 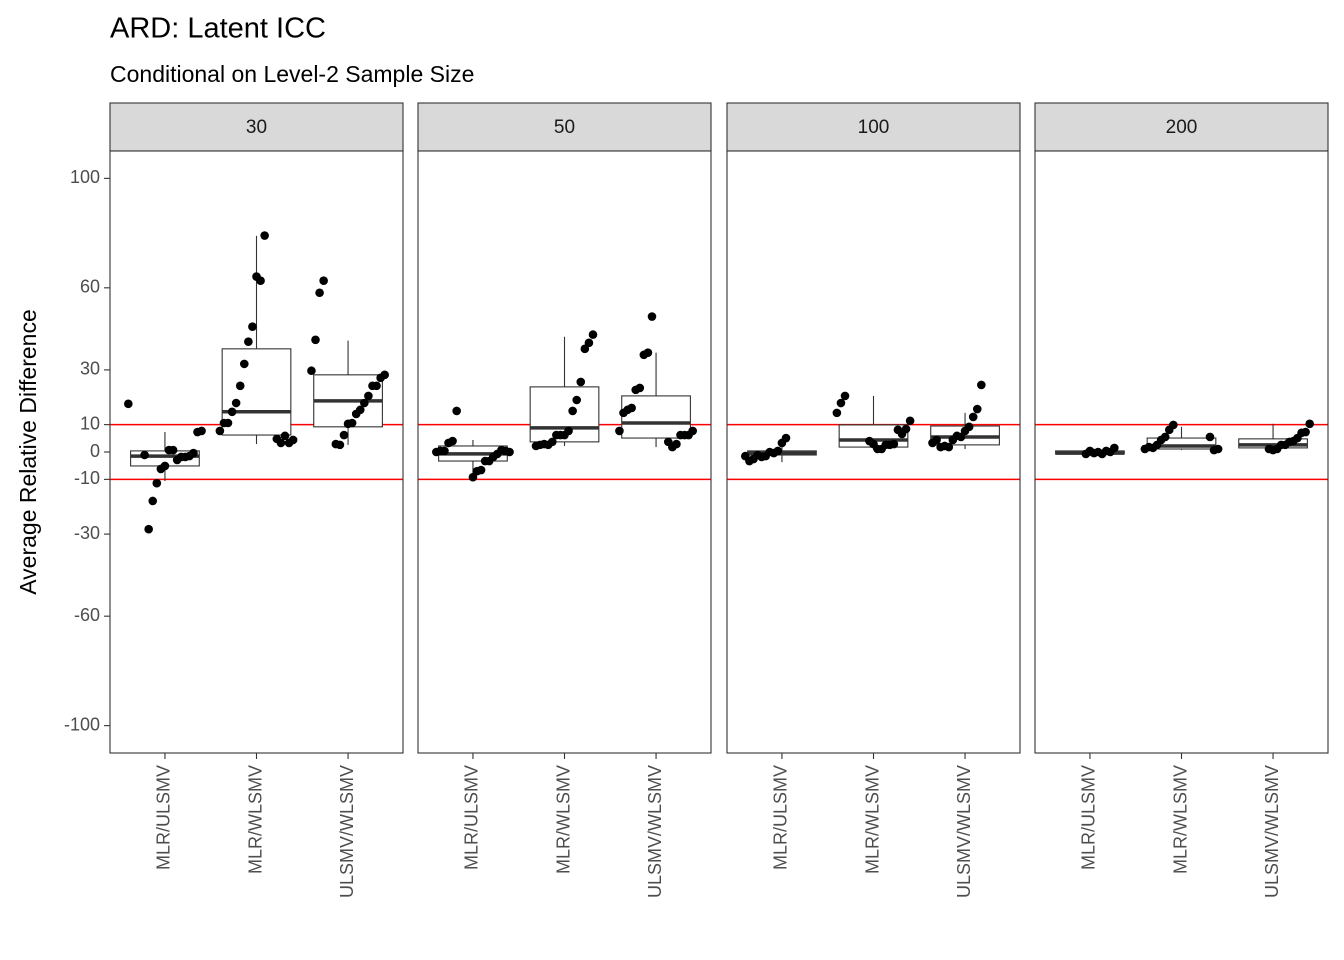 I want to click on y-axis-label: Average Relative Difference, so click(x=28, y=452).